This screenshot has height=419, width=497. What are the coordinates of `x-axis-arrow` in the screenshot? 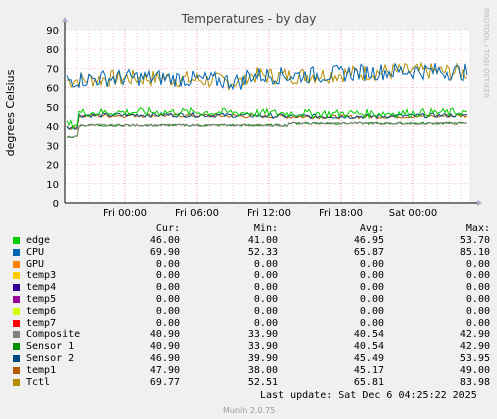 It's located at (479, 203).